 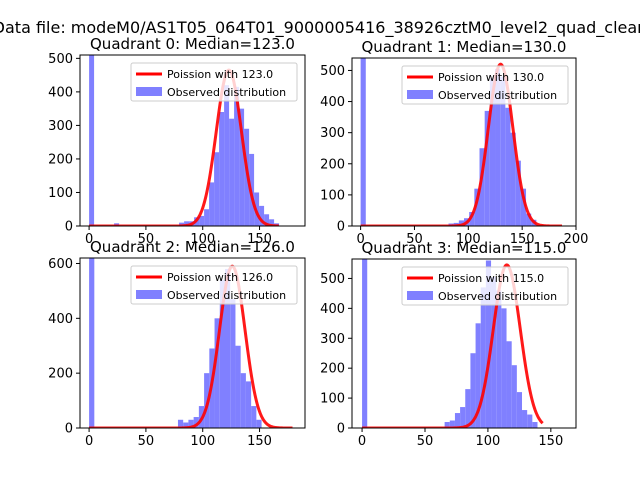 What do you see at coordinates (414, 239) in the screenshot?
I see `x-tick-label: 50` at bounding box center [414, 239].